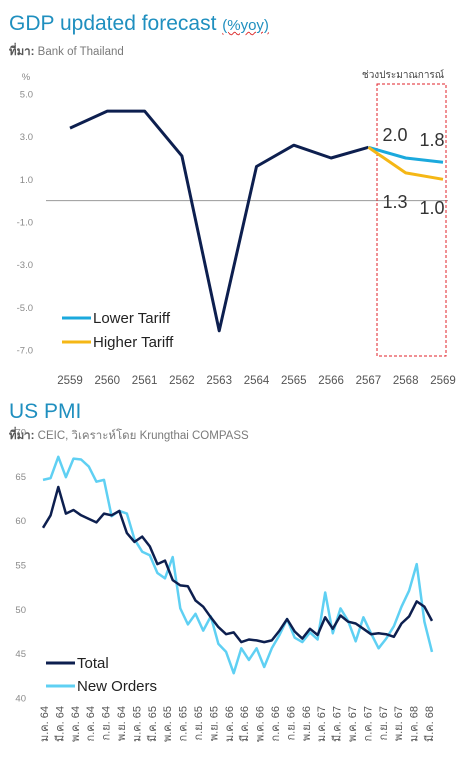  What do you see at coordinates (93, 663) in the screenshot?
I see `pmi-legend-total-label: Total` at bounding box center [93, 663].